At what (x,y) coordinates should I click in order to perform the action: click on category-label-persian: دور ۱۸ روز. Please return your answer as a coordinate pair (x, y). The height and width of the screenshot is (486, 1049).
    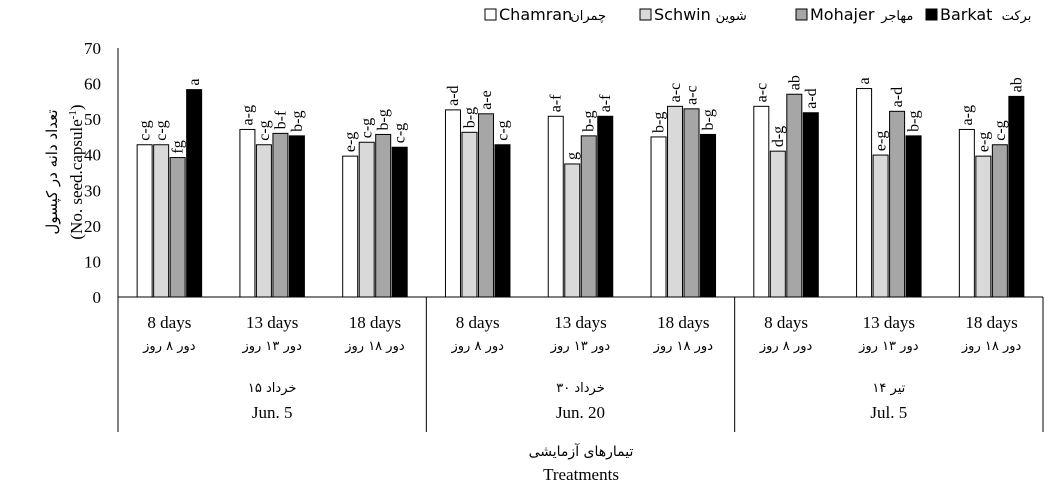
    Looking at the image, I should click on (683, 346).